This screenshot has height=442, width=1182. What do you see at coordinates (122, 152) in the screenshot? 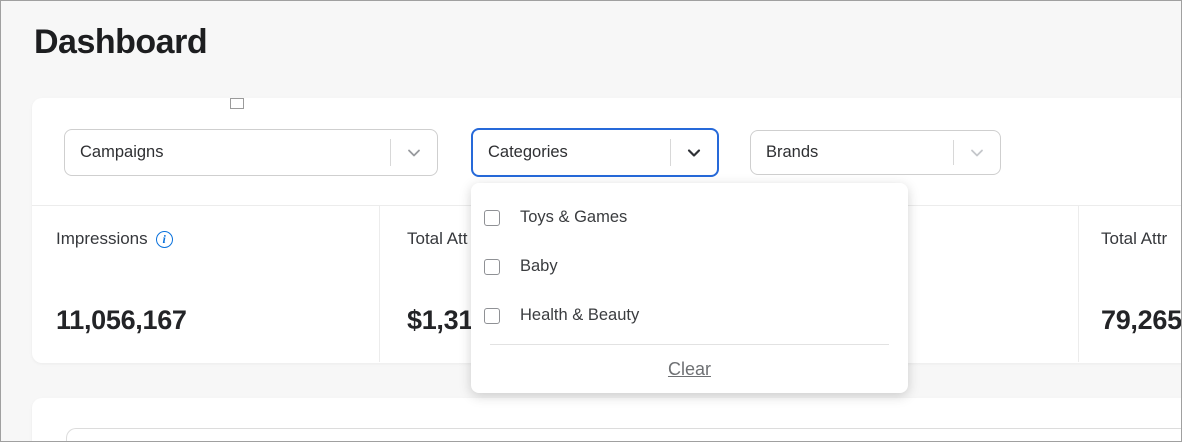
I see `campaigns-select-label: Campaigns` at bounding box center [122, 152].